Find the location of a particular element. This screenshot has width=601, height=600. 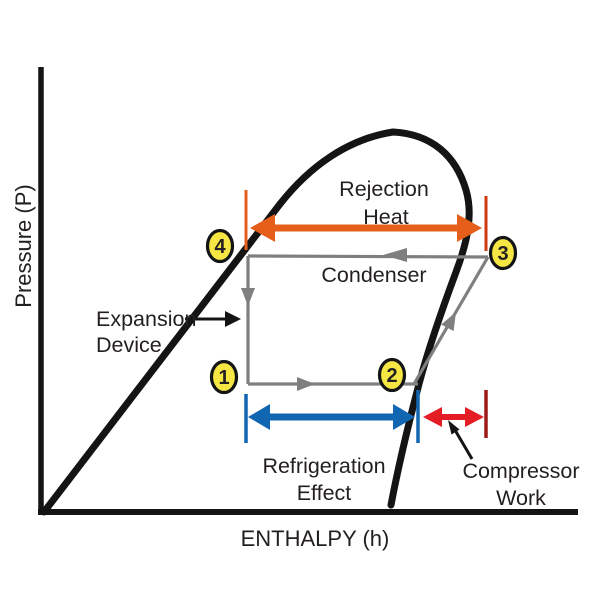

refrigeration-cycle-lines is located at coordinates (365, 319).